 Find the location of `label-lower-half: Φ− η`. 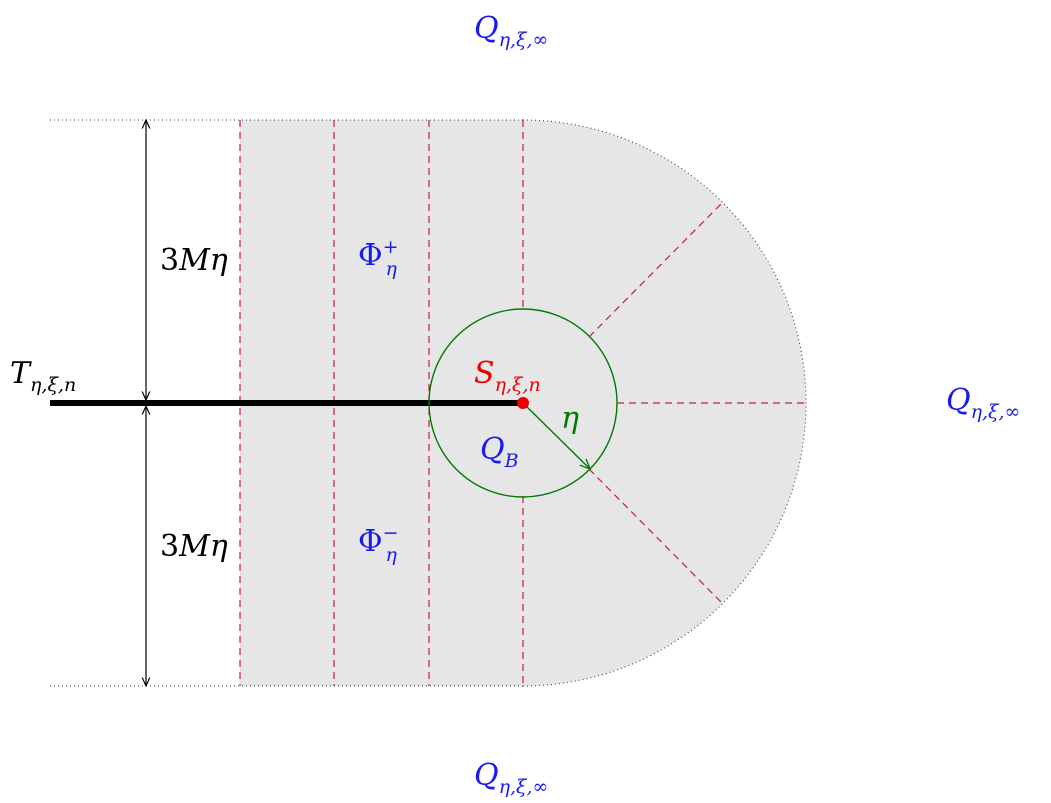

label-lower-half: Φ− η is located at coordinates (378, 544).